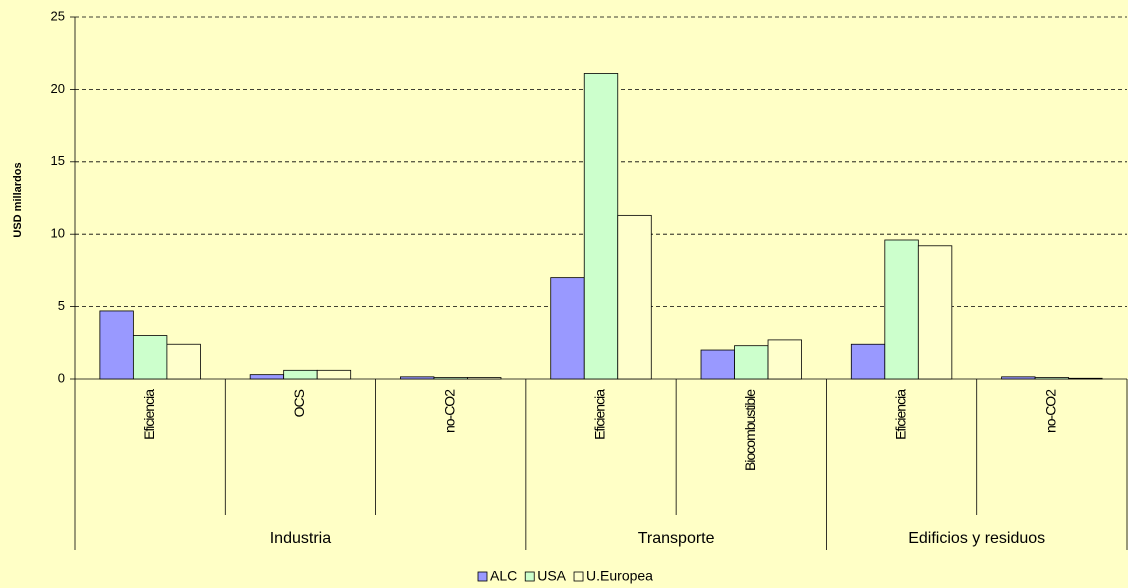 This screenshot has height=588, width=1128. What do you see at coordinates (58, 160) in the screenshot?
I see `y-tick-label: 15` at bounding box center [58, 160].